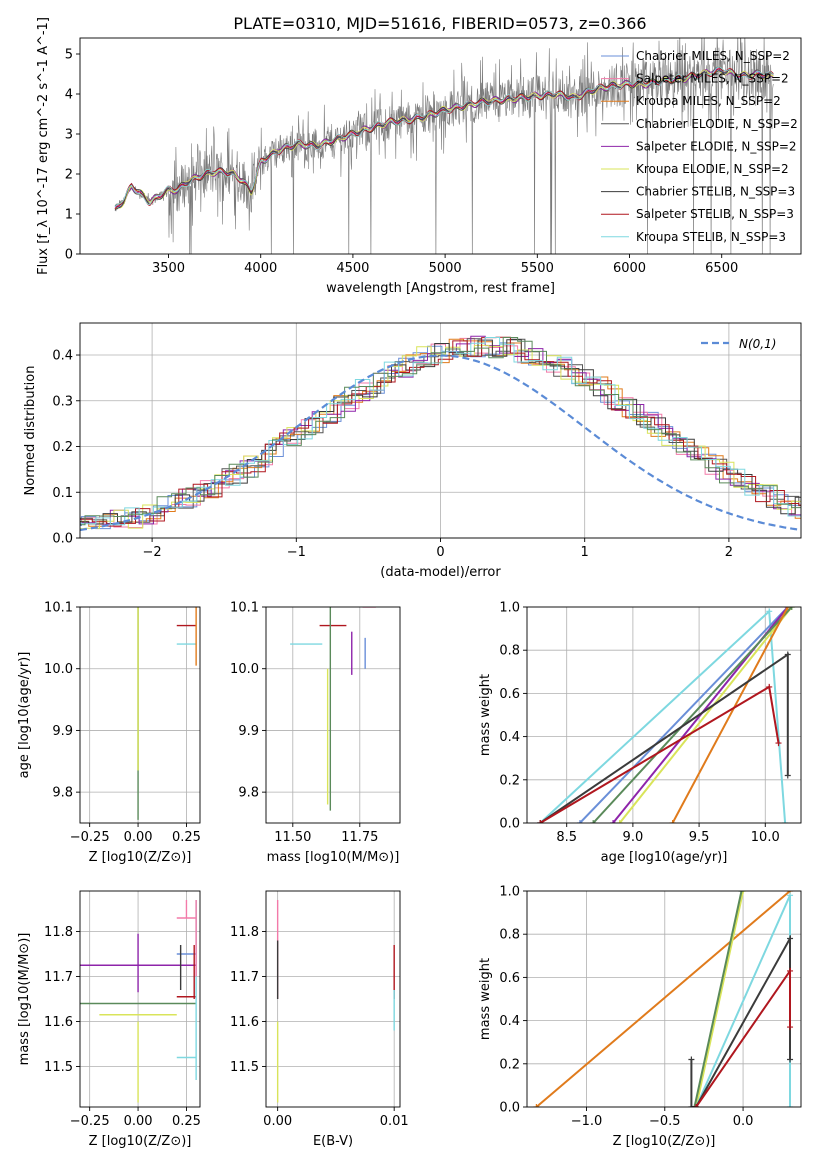 The height and width of the screenshot is (1170, 819). What do you see at coordinates (444, 139) in the screenshot?
I see `model-spectrum-line` at bounding box center [444, 139].